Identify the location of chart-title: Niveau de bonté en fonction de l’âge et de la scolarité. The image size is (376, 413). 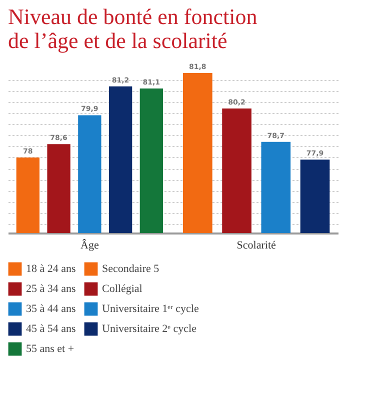
(133, 28).